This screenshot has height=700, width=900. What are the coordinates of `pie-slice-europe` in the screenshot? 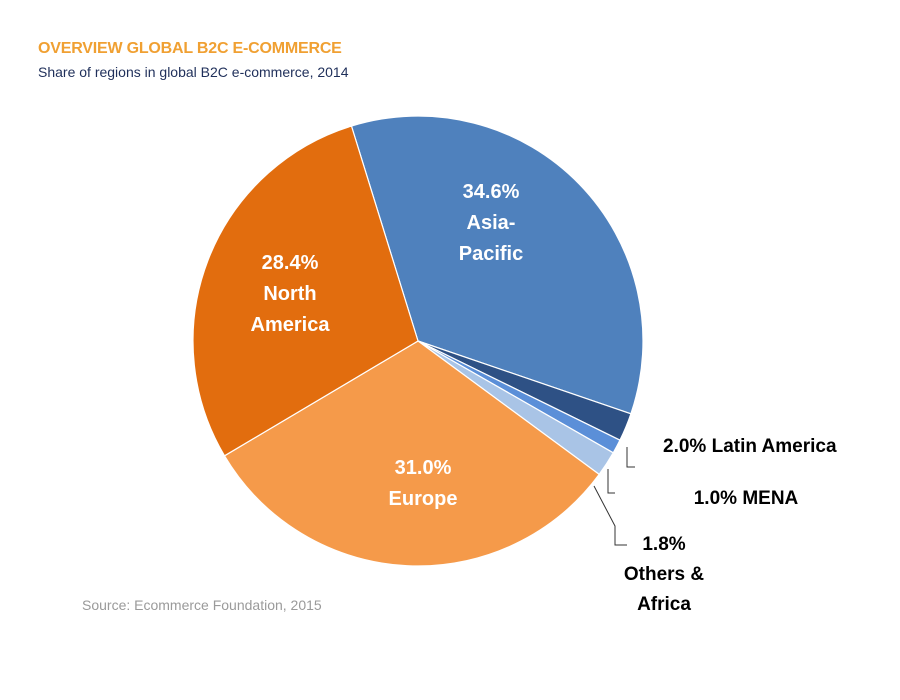 It's located at (412, 453).